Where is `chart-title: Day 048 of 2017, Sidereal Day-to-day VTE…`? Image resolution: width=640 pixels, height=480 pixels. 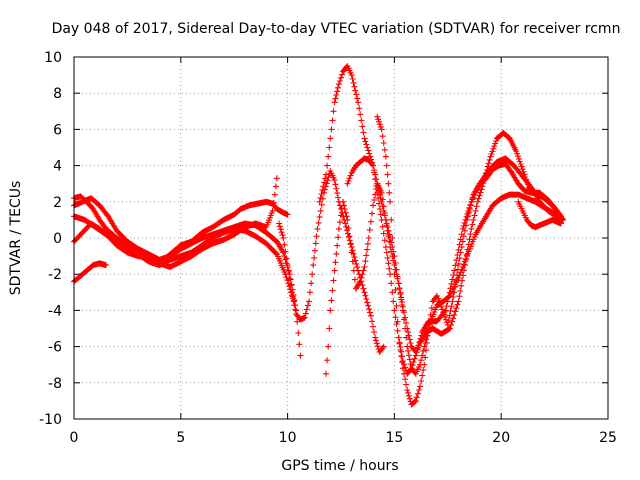
chart-title: Day 048 of 2017, Sidereal Day-to-day VTE… is located at coordinates (336, 29).